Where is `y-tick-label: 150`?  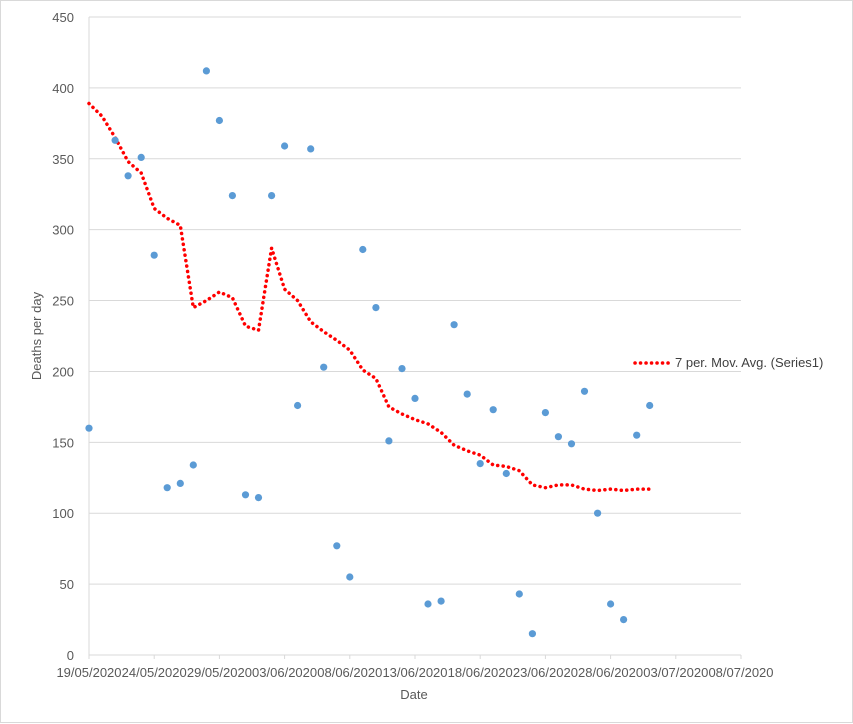 y-tick-label: 150 is located at coordinates (63, 442).